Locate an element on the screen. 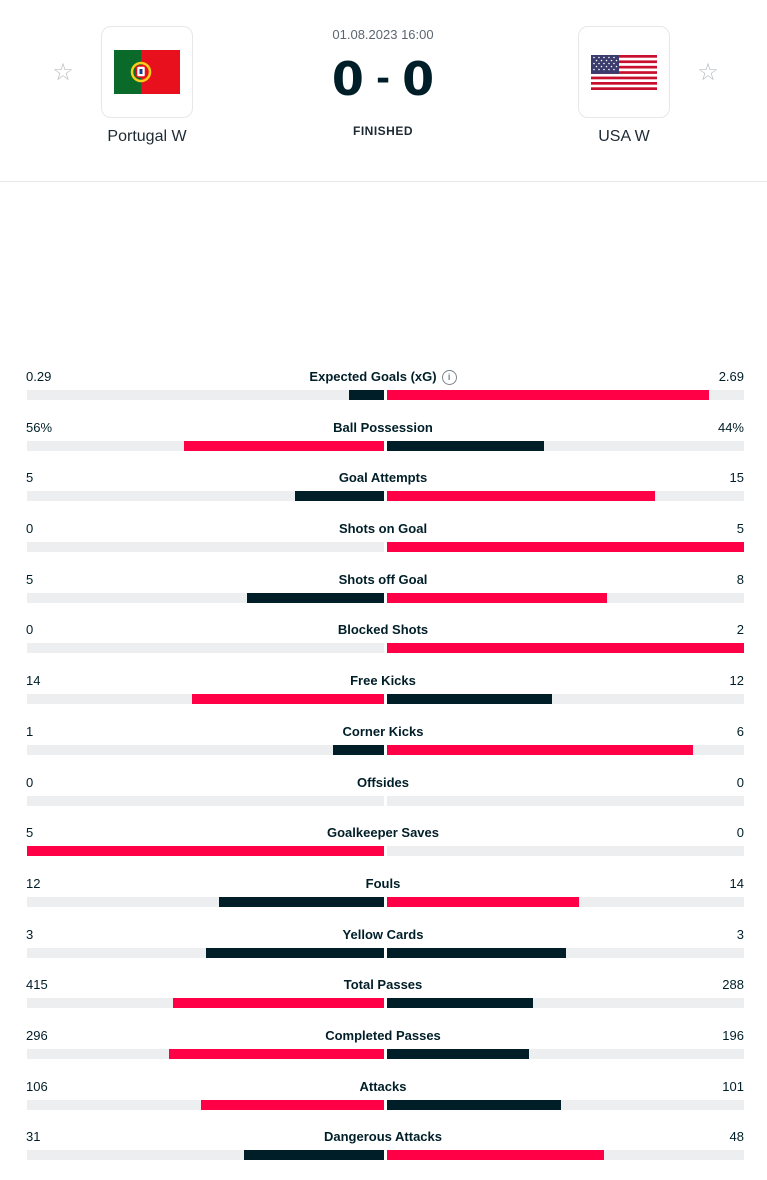  stat-category: Ball Possession is located at coordinates (383, 427).